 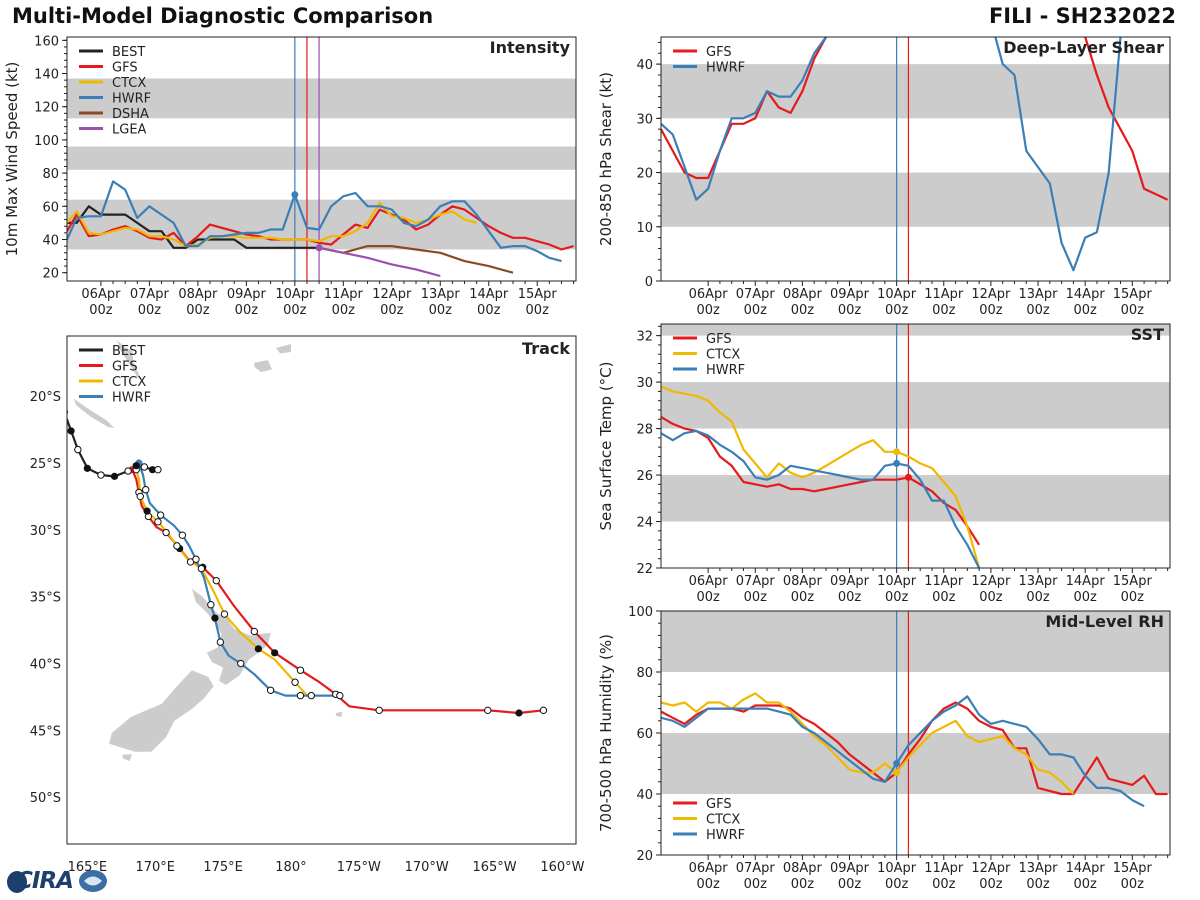 What do you see at coordinates (247, 294) in the screenshot?
I see `intensity-xtick-day-label: 09Apr` at bounding box center [247, 294].